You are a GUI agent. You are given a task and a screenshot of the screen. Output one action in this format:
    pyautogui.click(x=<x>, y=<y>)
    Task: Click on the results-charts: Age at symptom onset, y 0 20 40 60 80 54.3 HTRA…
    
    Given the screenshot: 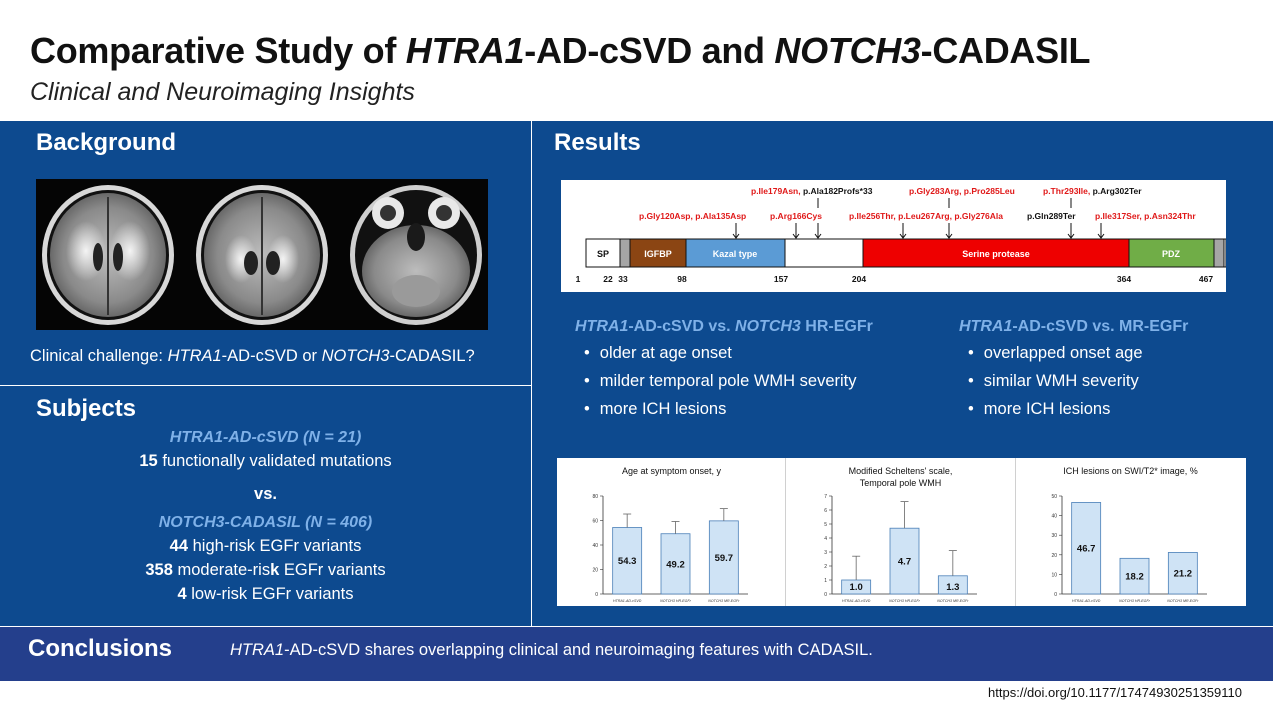 What is the action you would take?
    pyautogui.click(x=901, y=532)
    